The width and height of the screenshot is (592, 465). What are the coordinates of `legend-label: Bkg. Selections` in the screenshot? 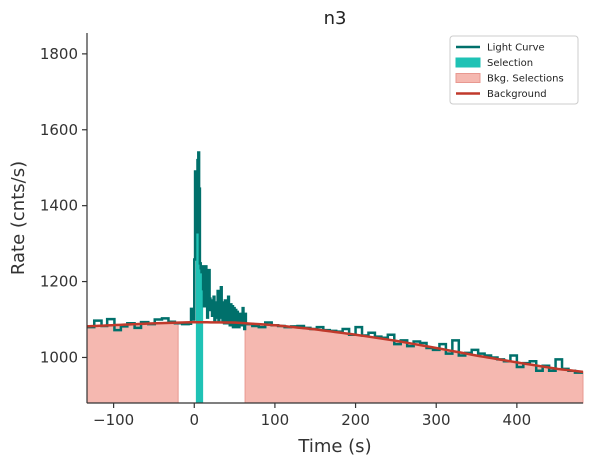 It's located at (525, 79).